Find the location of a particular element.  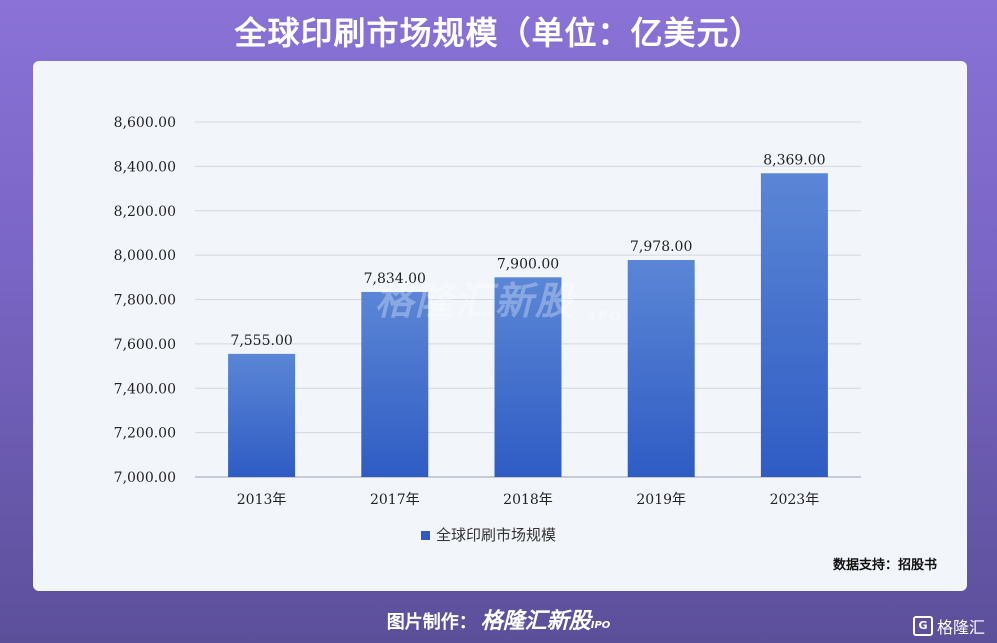

y-tick-label: 8,600.00 is located at coordinates (145, 123).